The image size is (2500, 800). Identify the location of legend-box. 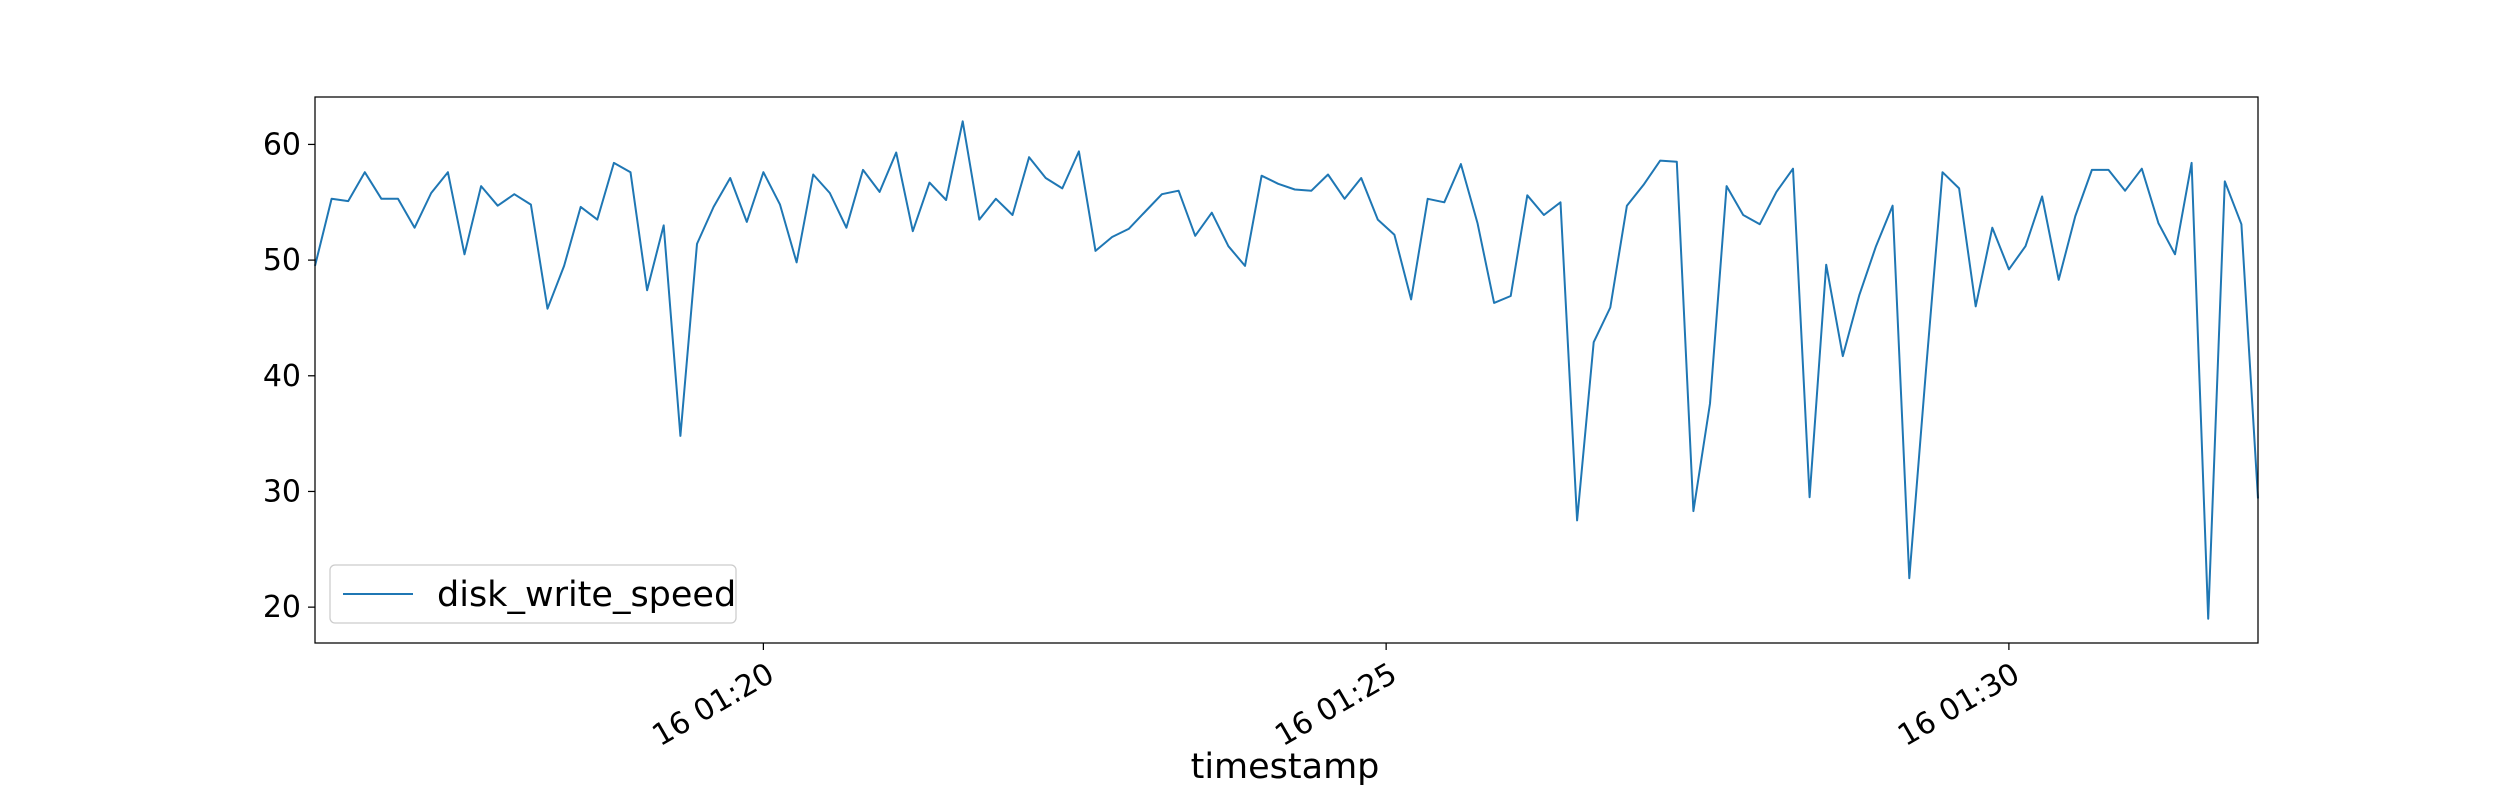
(533, 594).